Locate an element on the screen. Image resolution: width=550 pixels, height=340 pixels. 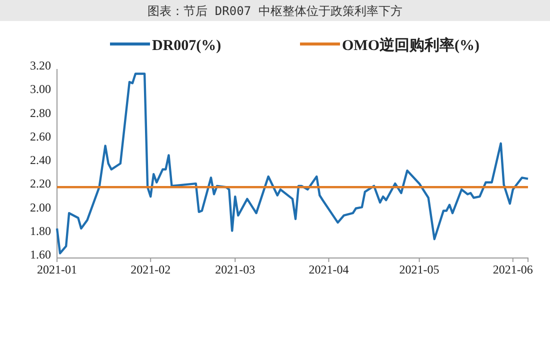
legend-label: OMO逆回购利率(%) is located at coordinates (411, 45).